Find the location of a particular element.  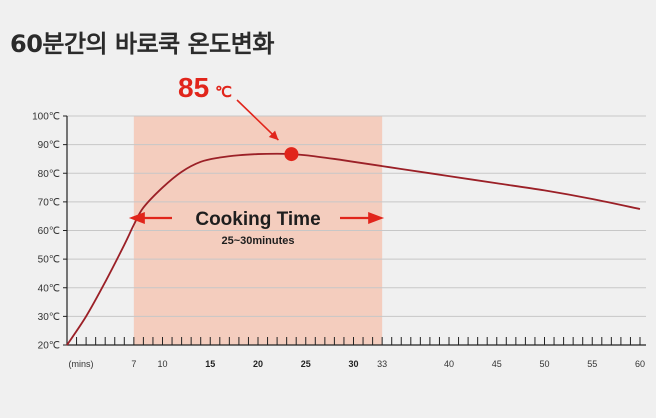

peak-arrow-head is located at coordinates (273, 135).